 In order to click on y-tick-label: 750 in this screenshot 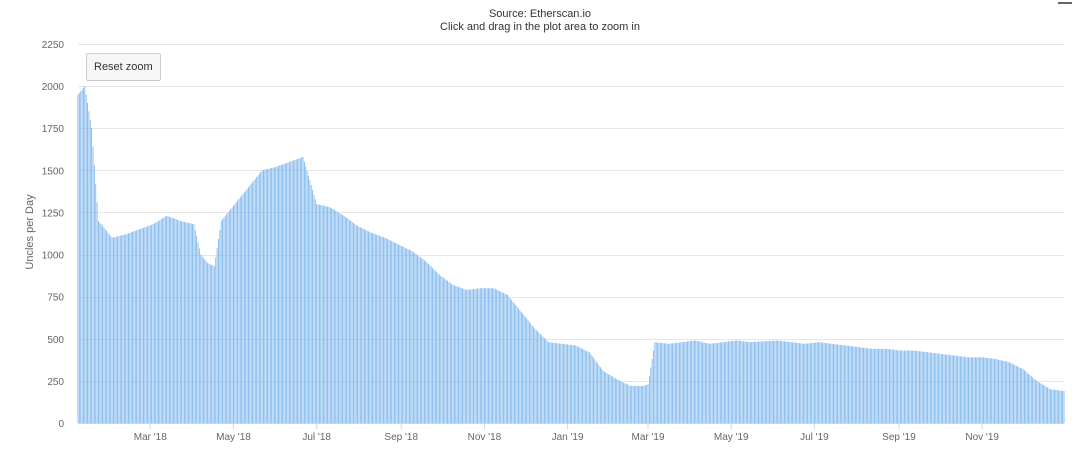, I will do `click(55, 298)`.